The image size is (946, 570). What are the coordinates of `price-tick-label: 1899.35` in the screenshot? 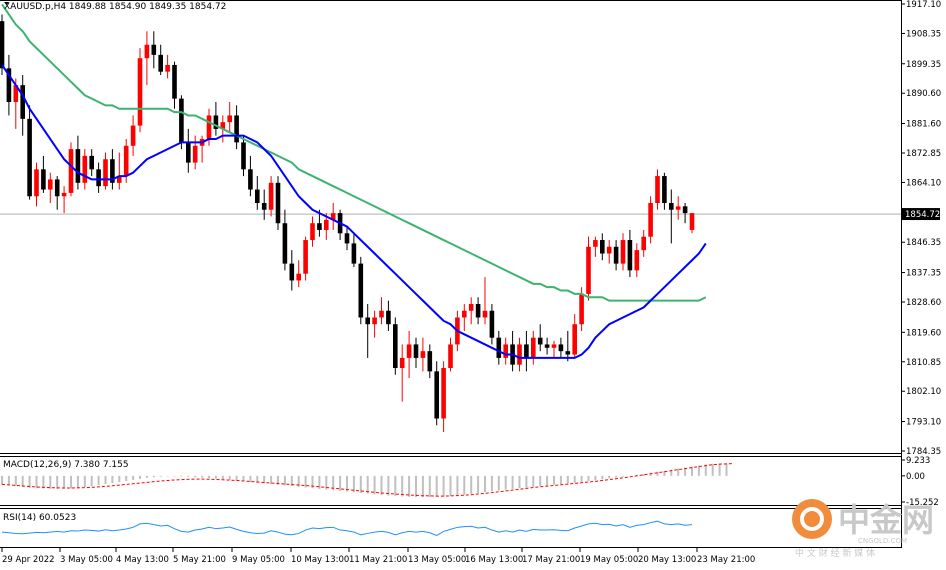 It's located at (923, 65).